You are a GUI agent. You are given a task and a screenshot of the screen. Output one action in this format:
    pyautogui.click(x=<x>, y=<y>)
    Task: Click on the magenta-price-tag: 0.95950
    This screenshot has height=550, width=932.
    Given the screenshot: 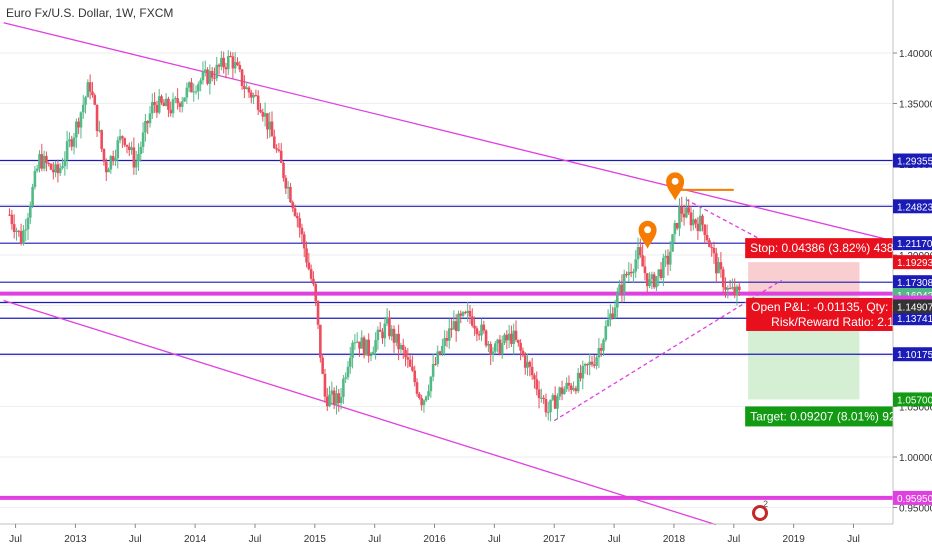 What is the action you would take?
    pyautogui.click(x=914, y=499)
    